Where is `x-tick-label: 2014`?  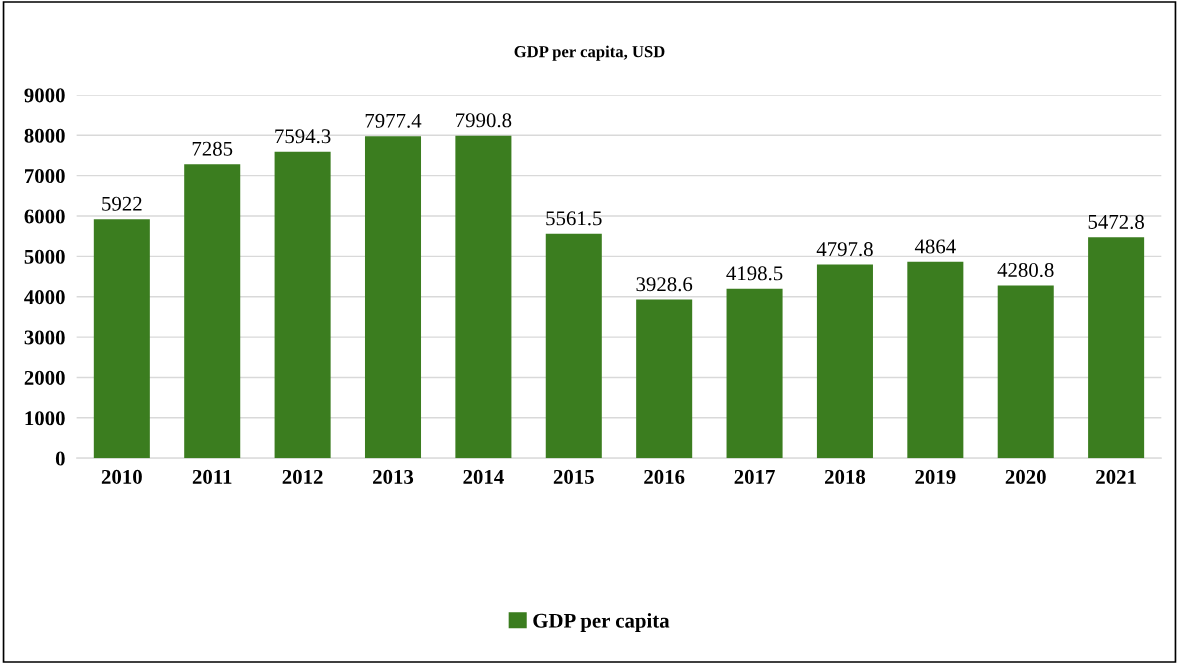 x-tick-label: 2014 is located at coordinates (483, 476).